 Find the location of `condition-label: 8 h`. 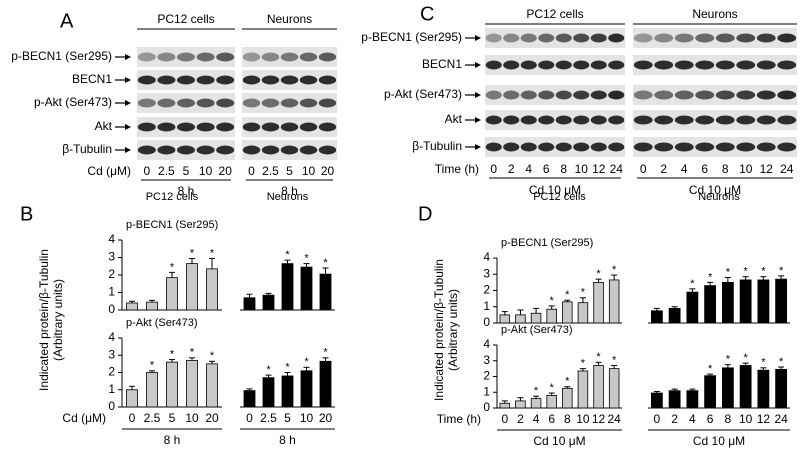

condition-label: 8 h is located at coordinates (186, 191).